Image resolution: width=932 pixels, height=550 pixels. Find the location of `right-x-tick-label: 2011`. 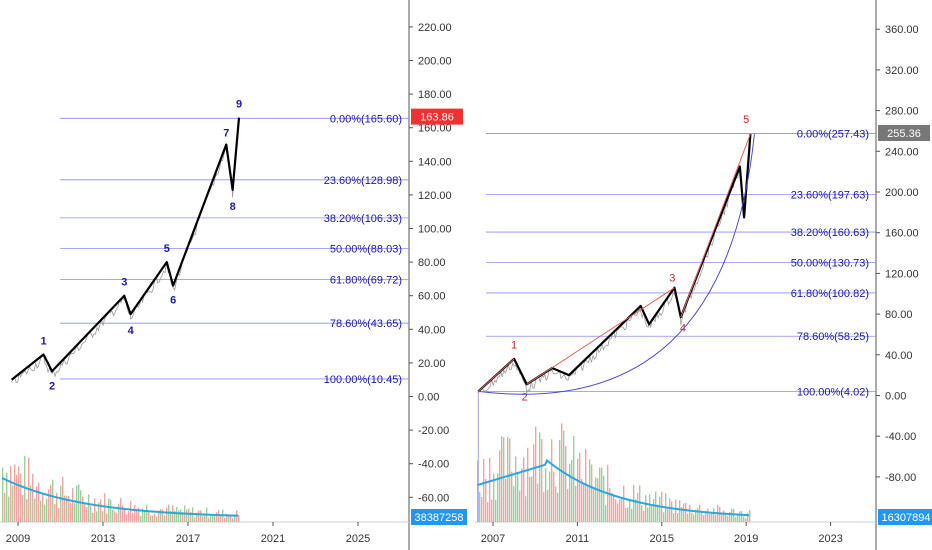

right-x-tick-label: 2011 is located at coordinates (578, 539).